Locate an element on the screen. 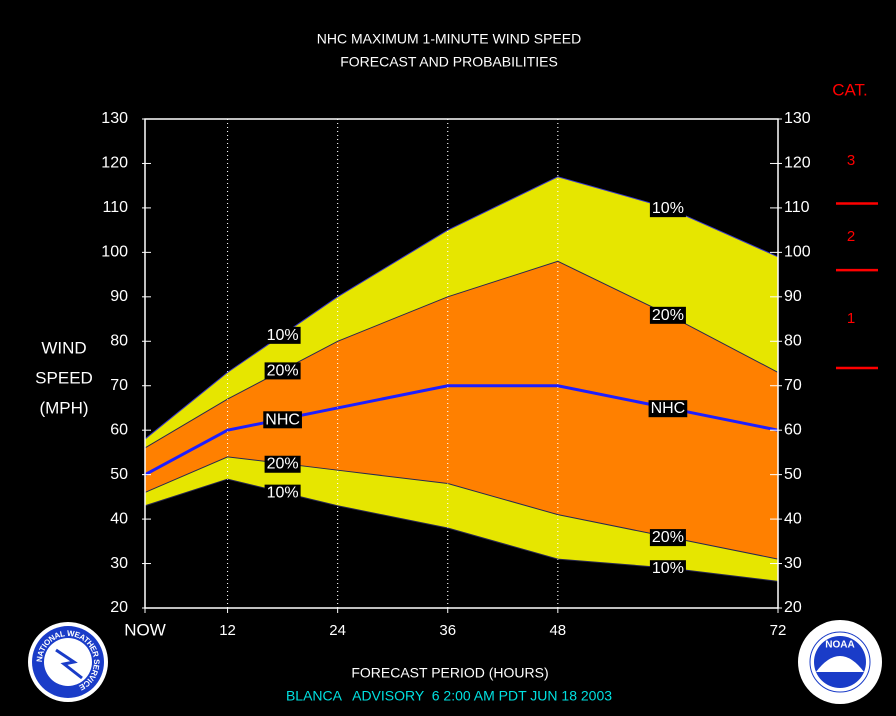  category-label: 2 is located at coordinates (851, 236).